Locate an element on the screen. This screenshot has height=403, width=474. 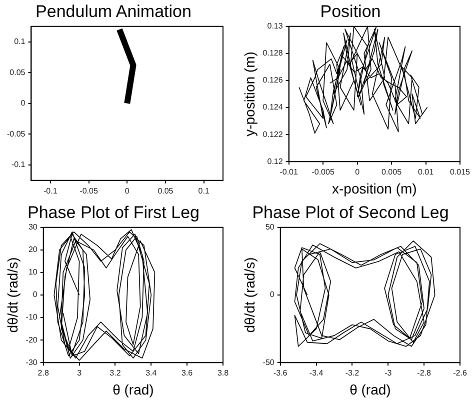
x-tick-label: -2.6 is located at coordinates (460, 373).